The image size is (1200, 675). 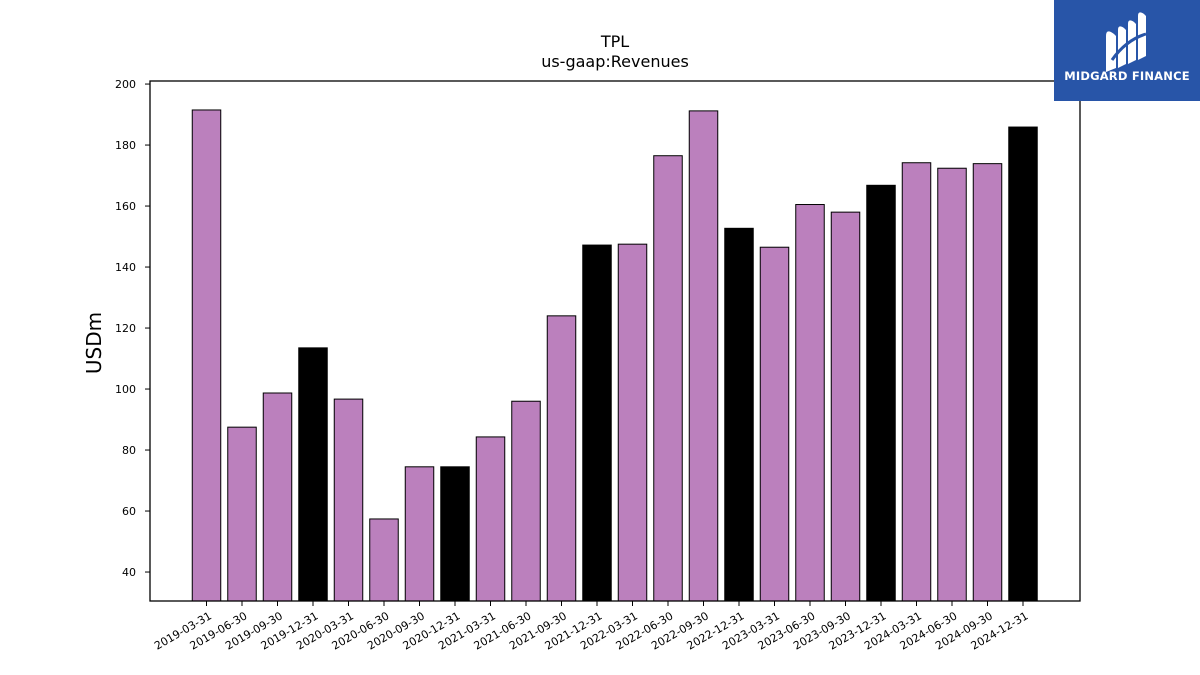 I want to click on y-tick-label: 200, so click(x=125, y=84).